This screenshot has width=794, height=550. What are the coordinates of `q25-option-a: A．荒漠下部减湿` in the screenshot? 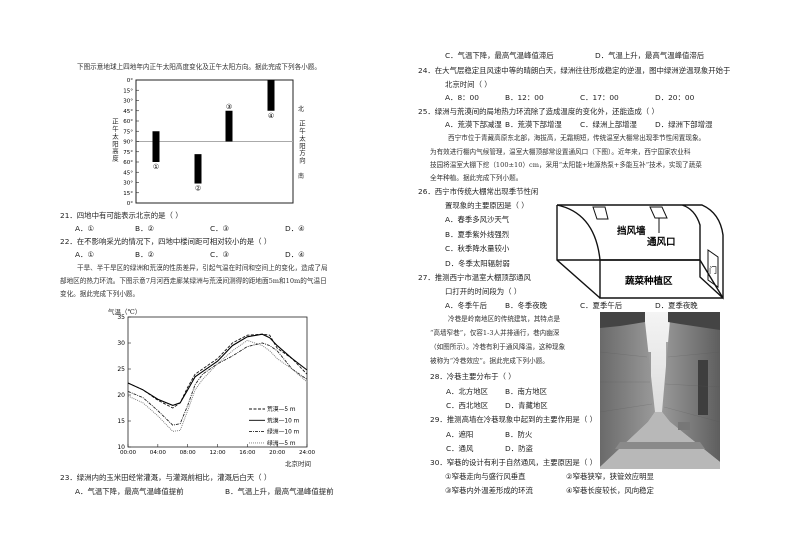 It's located at (473, 124).